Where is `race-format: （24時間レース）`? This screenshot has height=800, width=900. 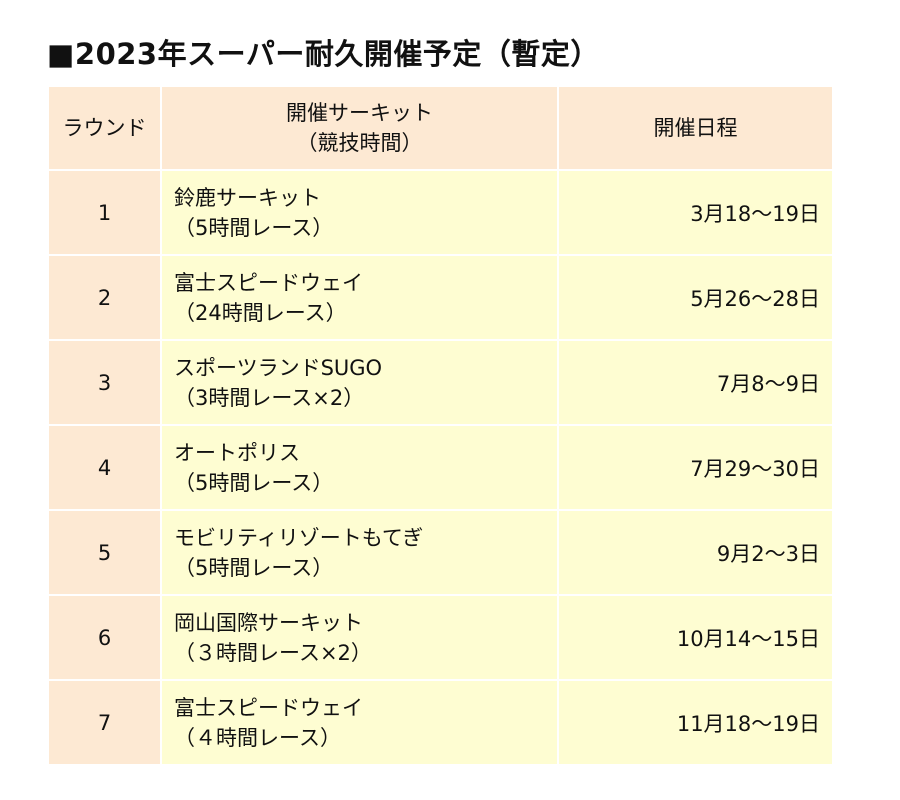
race-format: （24時間レース） is located at coordinates (260, 312).